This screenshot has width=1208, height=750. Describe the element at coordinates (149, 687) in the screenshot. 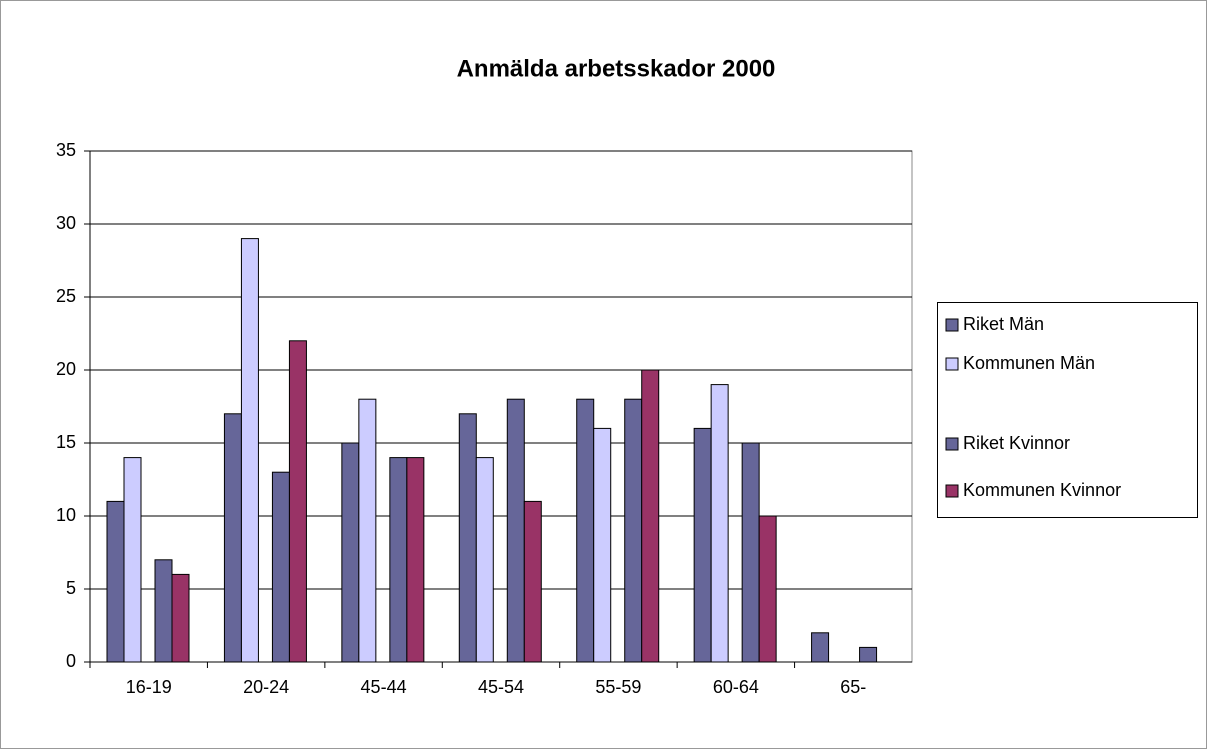

I see `x-tick-label: 16-19` at that location.